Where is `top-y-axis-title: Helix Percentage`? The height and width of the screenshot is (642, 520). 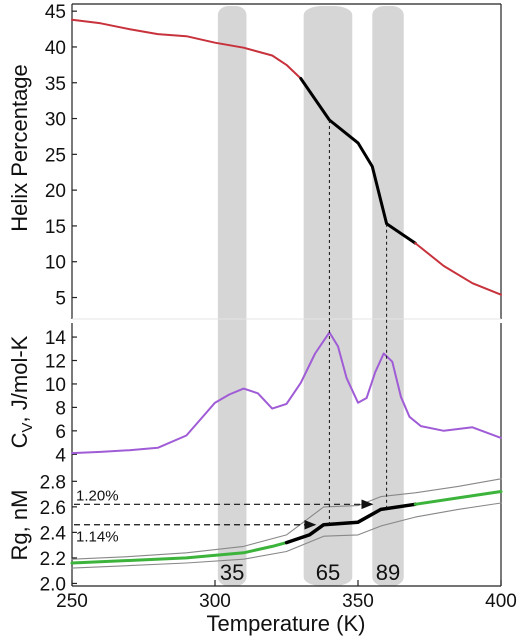
top-y-axis-title: Helix Percentage is located at coordinates (19, 148).